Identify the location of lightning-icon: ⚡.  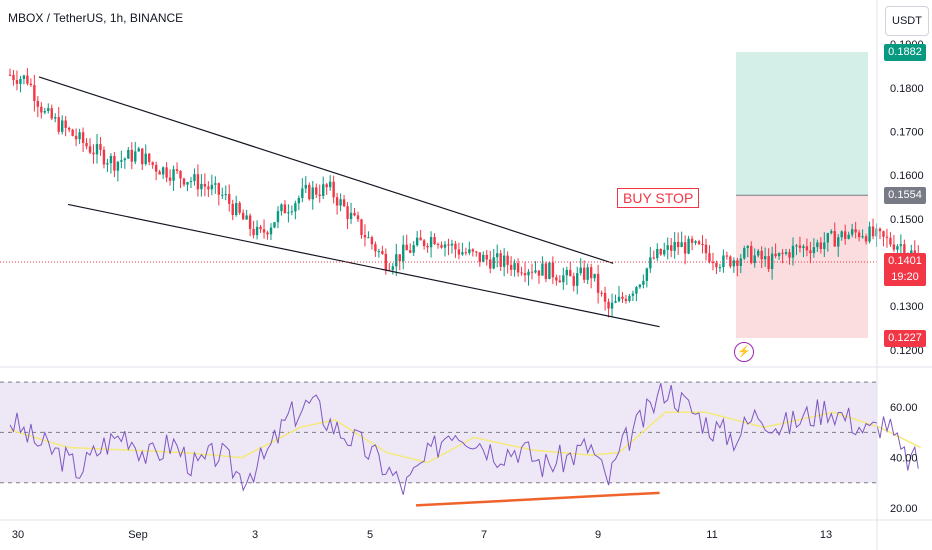
(744, 352).